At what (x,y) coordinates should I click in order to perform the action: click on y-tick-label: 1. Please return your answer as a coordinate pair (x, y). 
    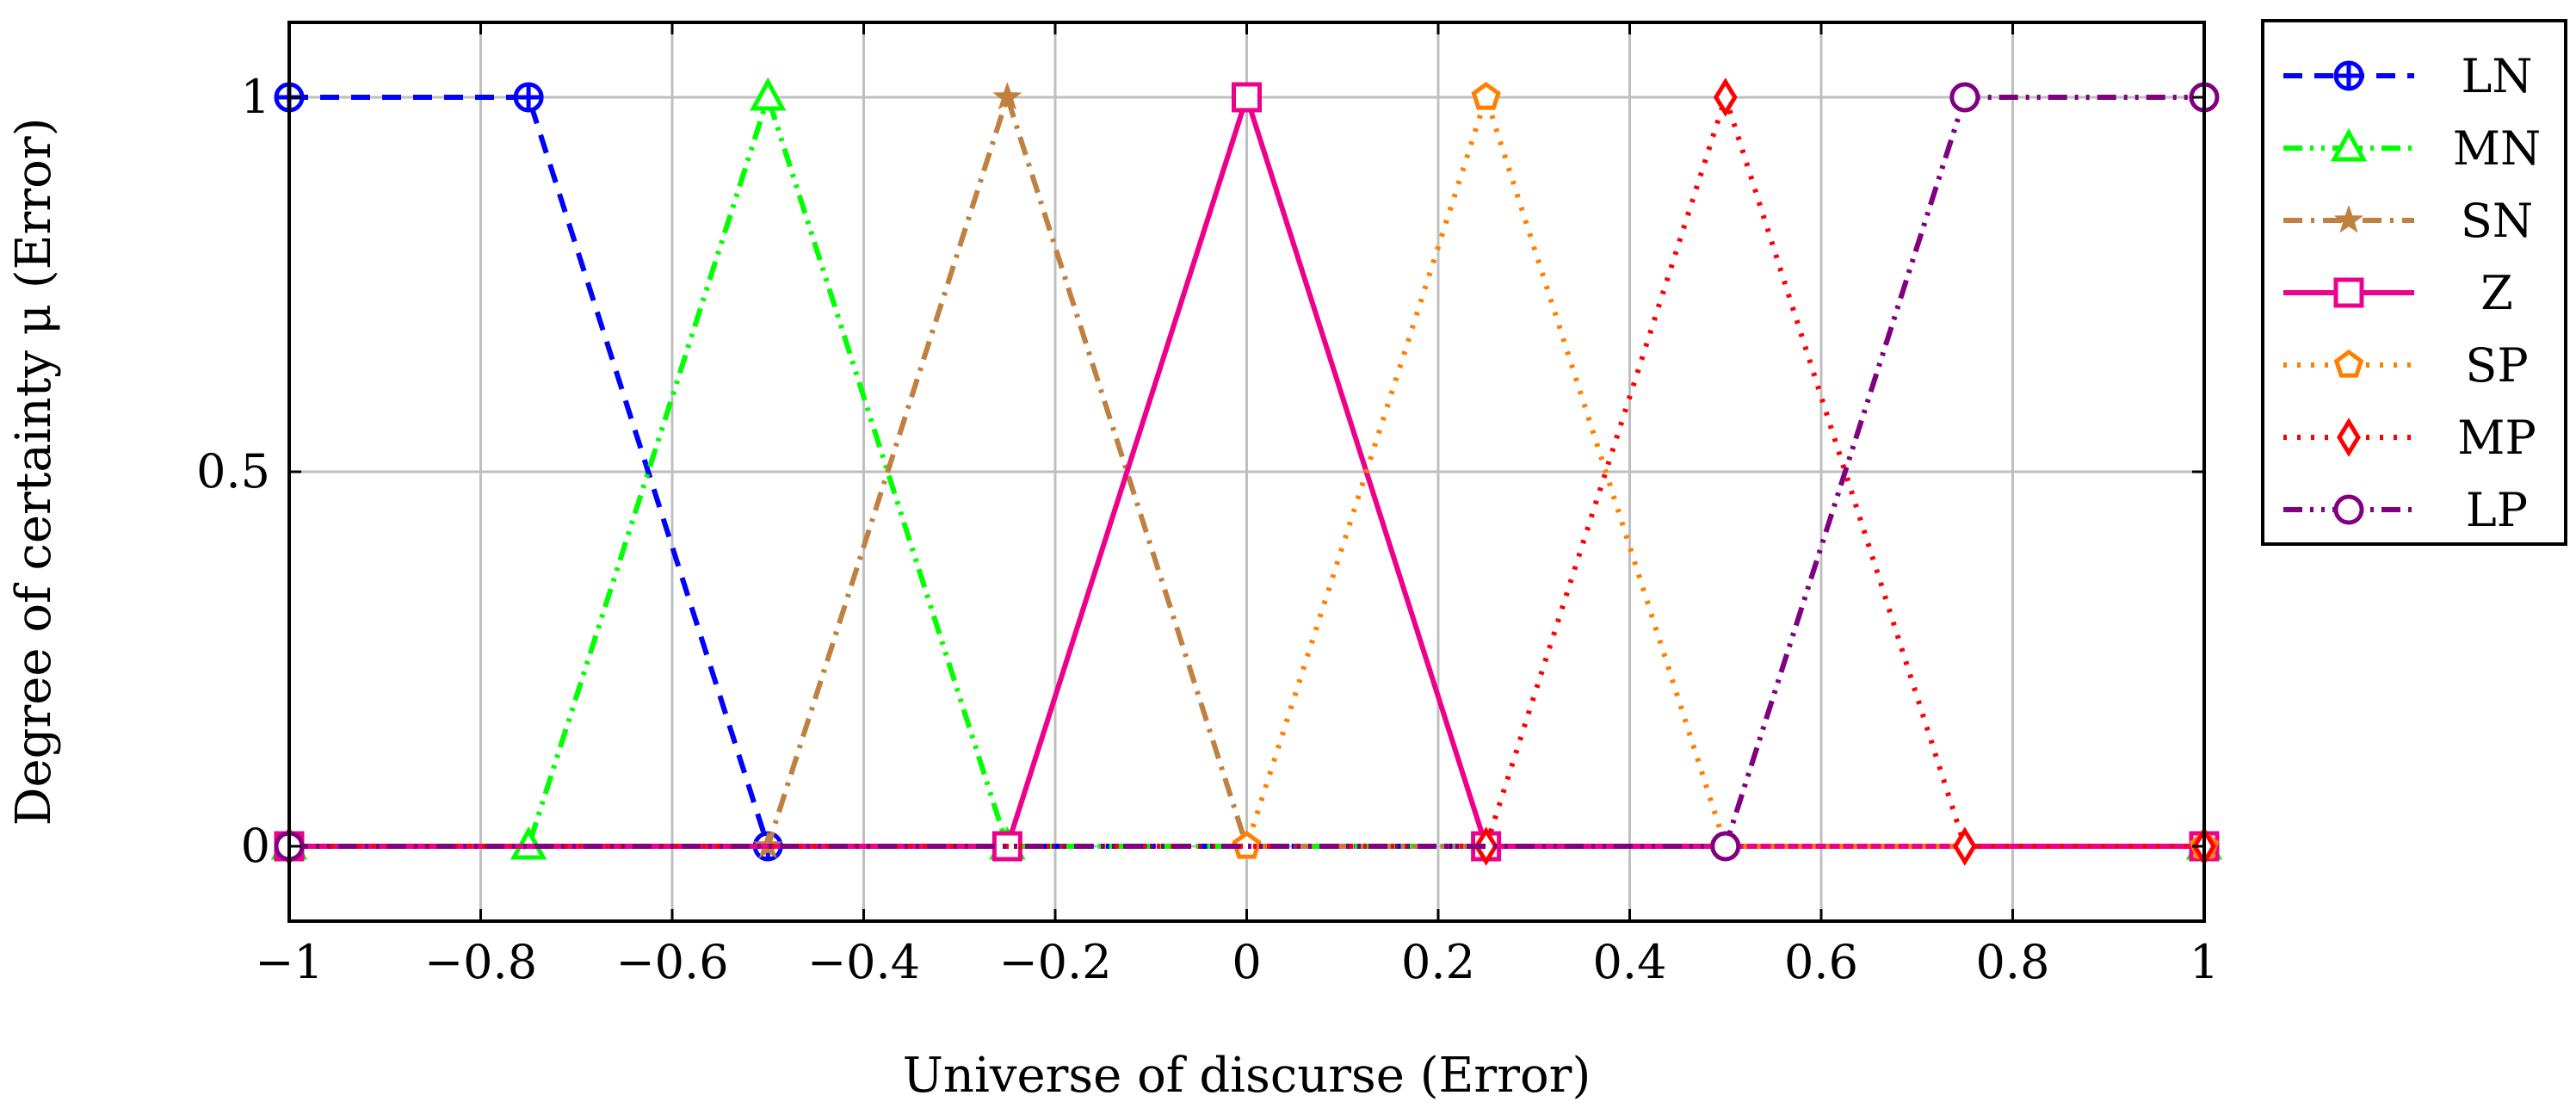
    Looking at the image, I should click on (255, 97).